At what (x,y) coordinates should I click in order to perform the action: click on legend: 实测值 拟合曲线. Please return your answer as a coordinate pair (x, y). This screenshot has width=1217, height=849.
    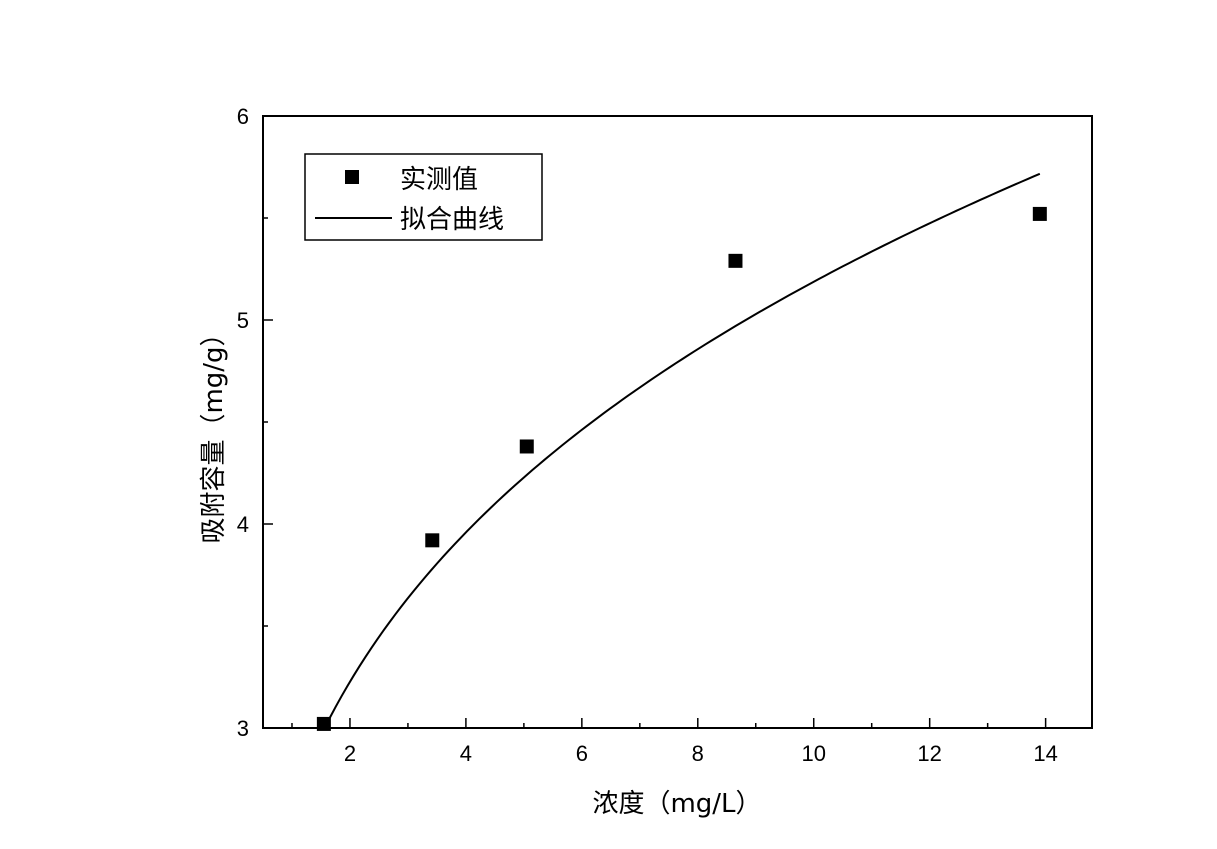
    Looking at the image, I should click on (423, 197).